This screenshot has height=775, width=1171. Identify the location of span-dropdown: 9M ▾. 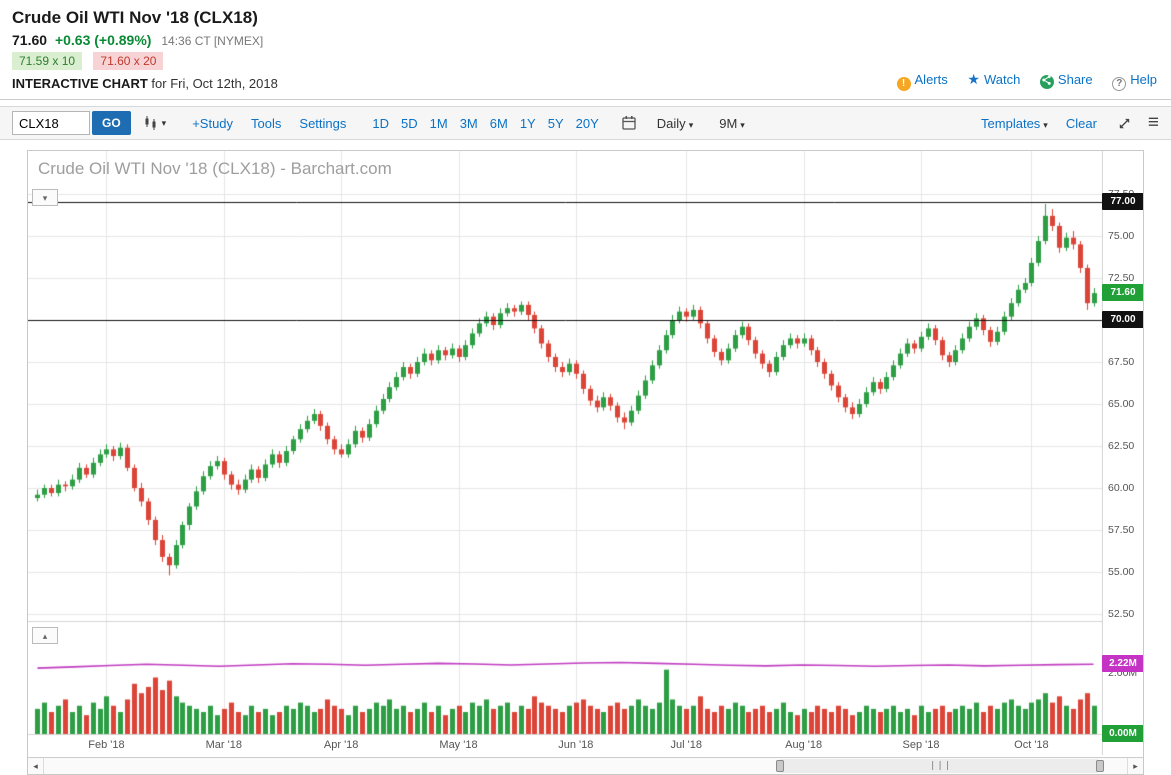
(732, 123).